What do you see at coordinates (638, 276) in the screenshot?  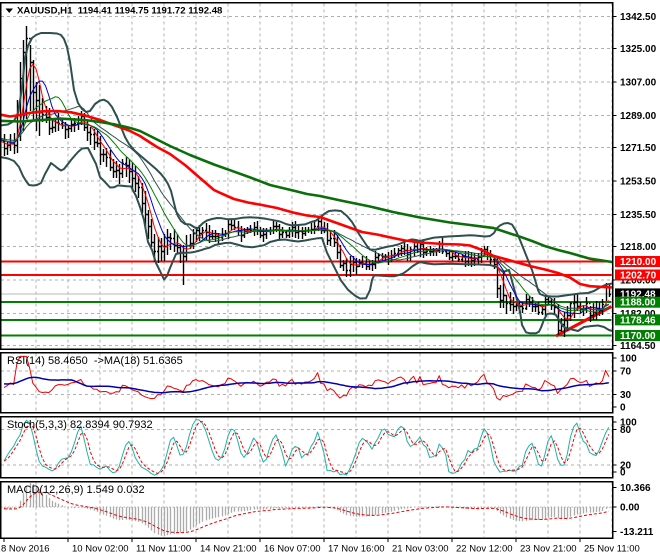 I see `svg-text: 1202.70` at bounding box center [638, 276].